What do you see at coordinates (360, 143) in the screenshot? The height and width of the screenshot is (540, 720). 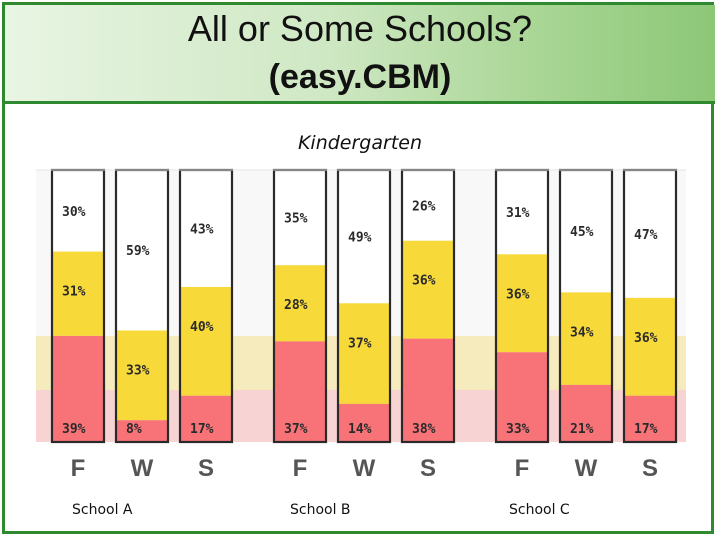 I see `chart-subtitle: Kindergarten` at bounding box center [360, 143].